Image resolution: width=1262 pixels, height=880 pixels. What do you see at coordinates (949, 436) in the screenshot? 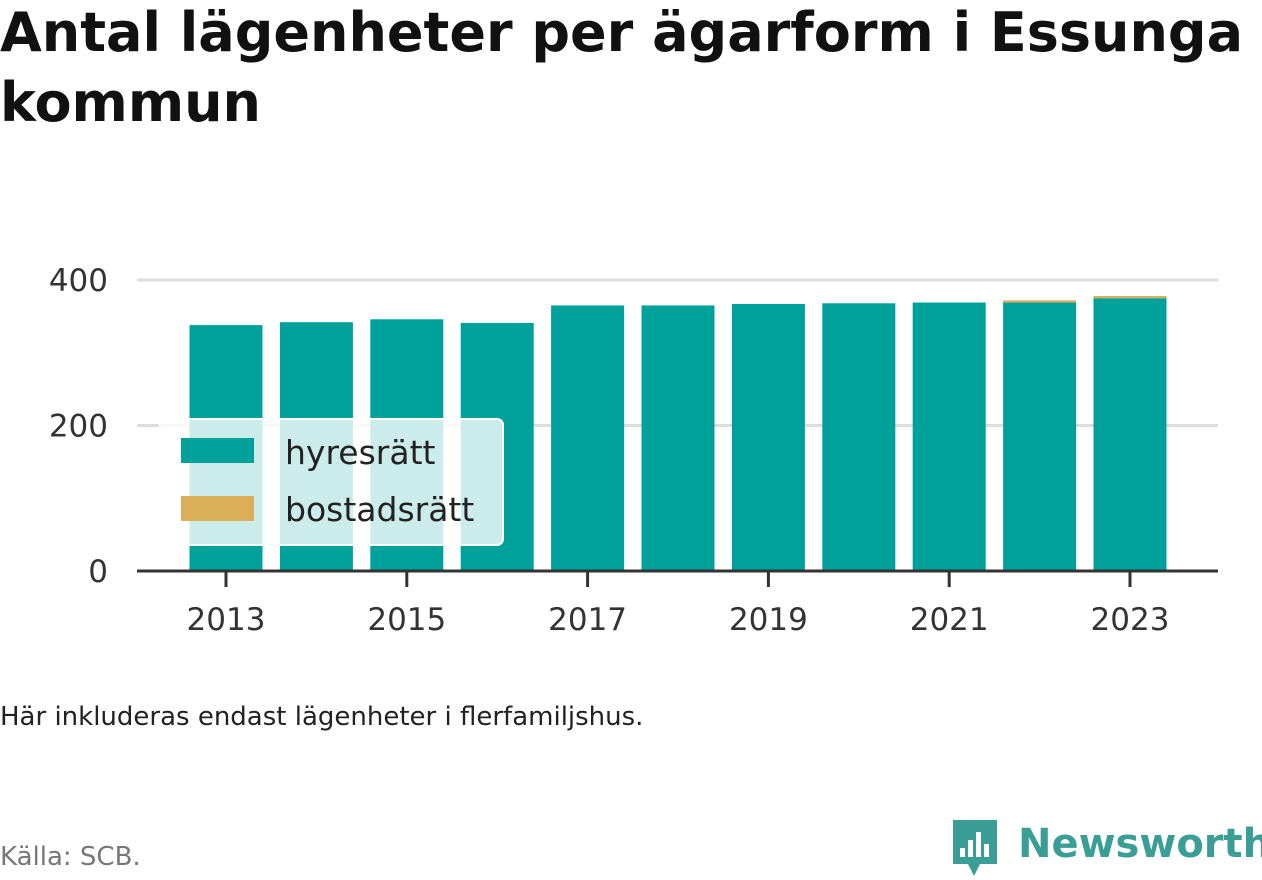
I see `bar-hyresratt-2021` at bounding box center [949, 436].